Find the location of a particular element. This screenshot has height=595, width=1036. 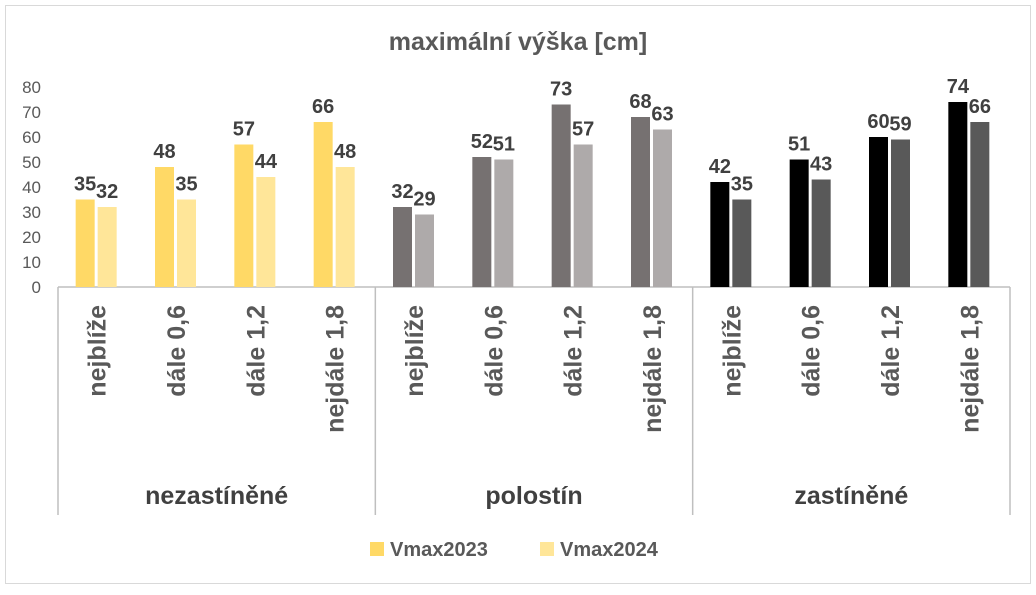

chart-title: maximální výška [cm] is located at coordinates (518, 42).